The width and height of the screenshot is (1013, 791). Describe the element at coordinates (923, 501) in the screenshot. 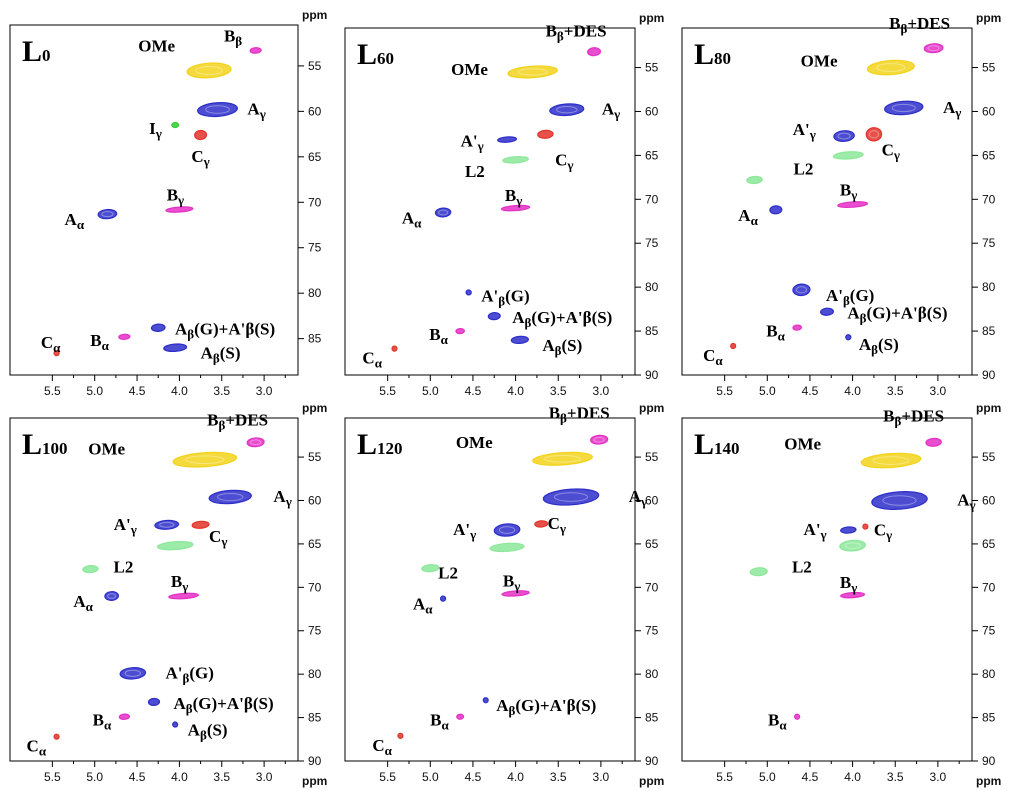

I see `peak-a-: Aγ` at that location.